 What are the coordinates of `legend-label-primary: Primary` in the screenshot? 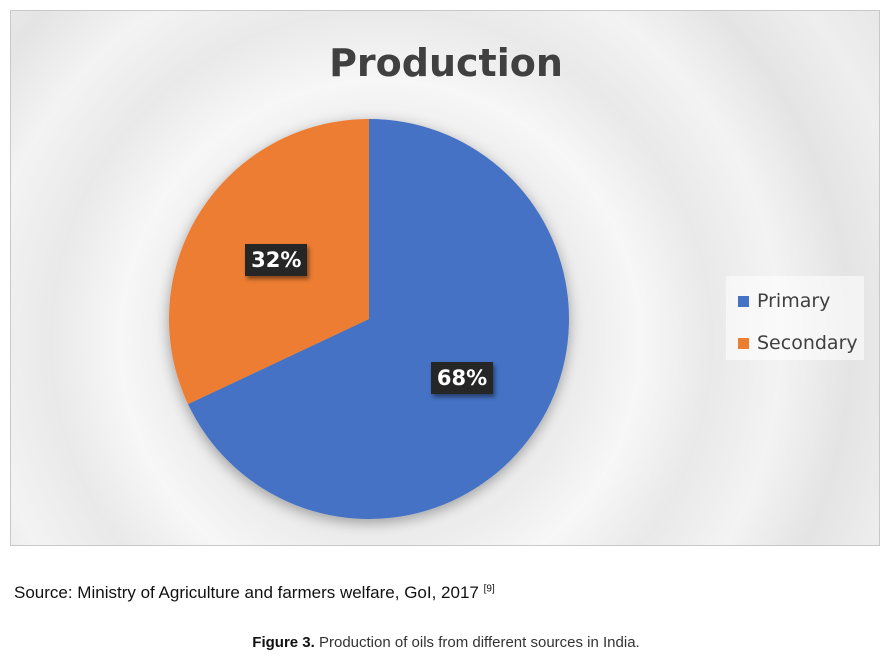 It's located at (794, 301).